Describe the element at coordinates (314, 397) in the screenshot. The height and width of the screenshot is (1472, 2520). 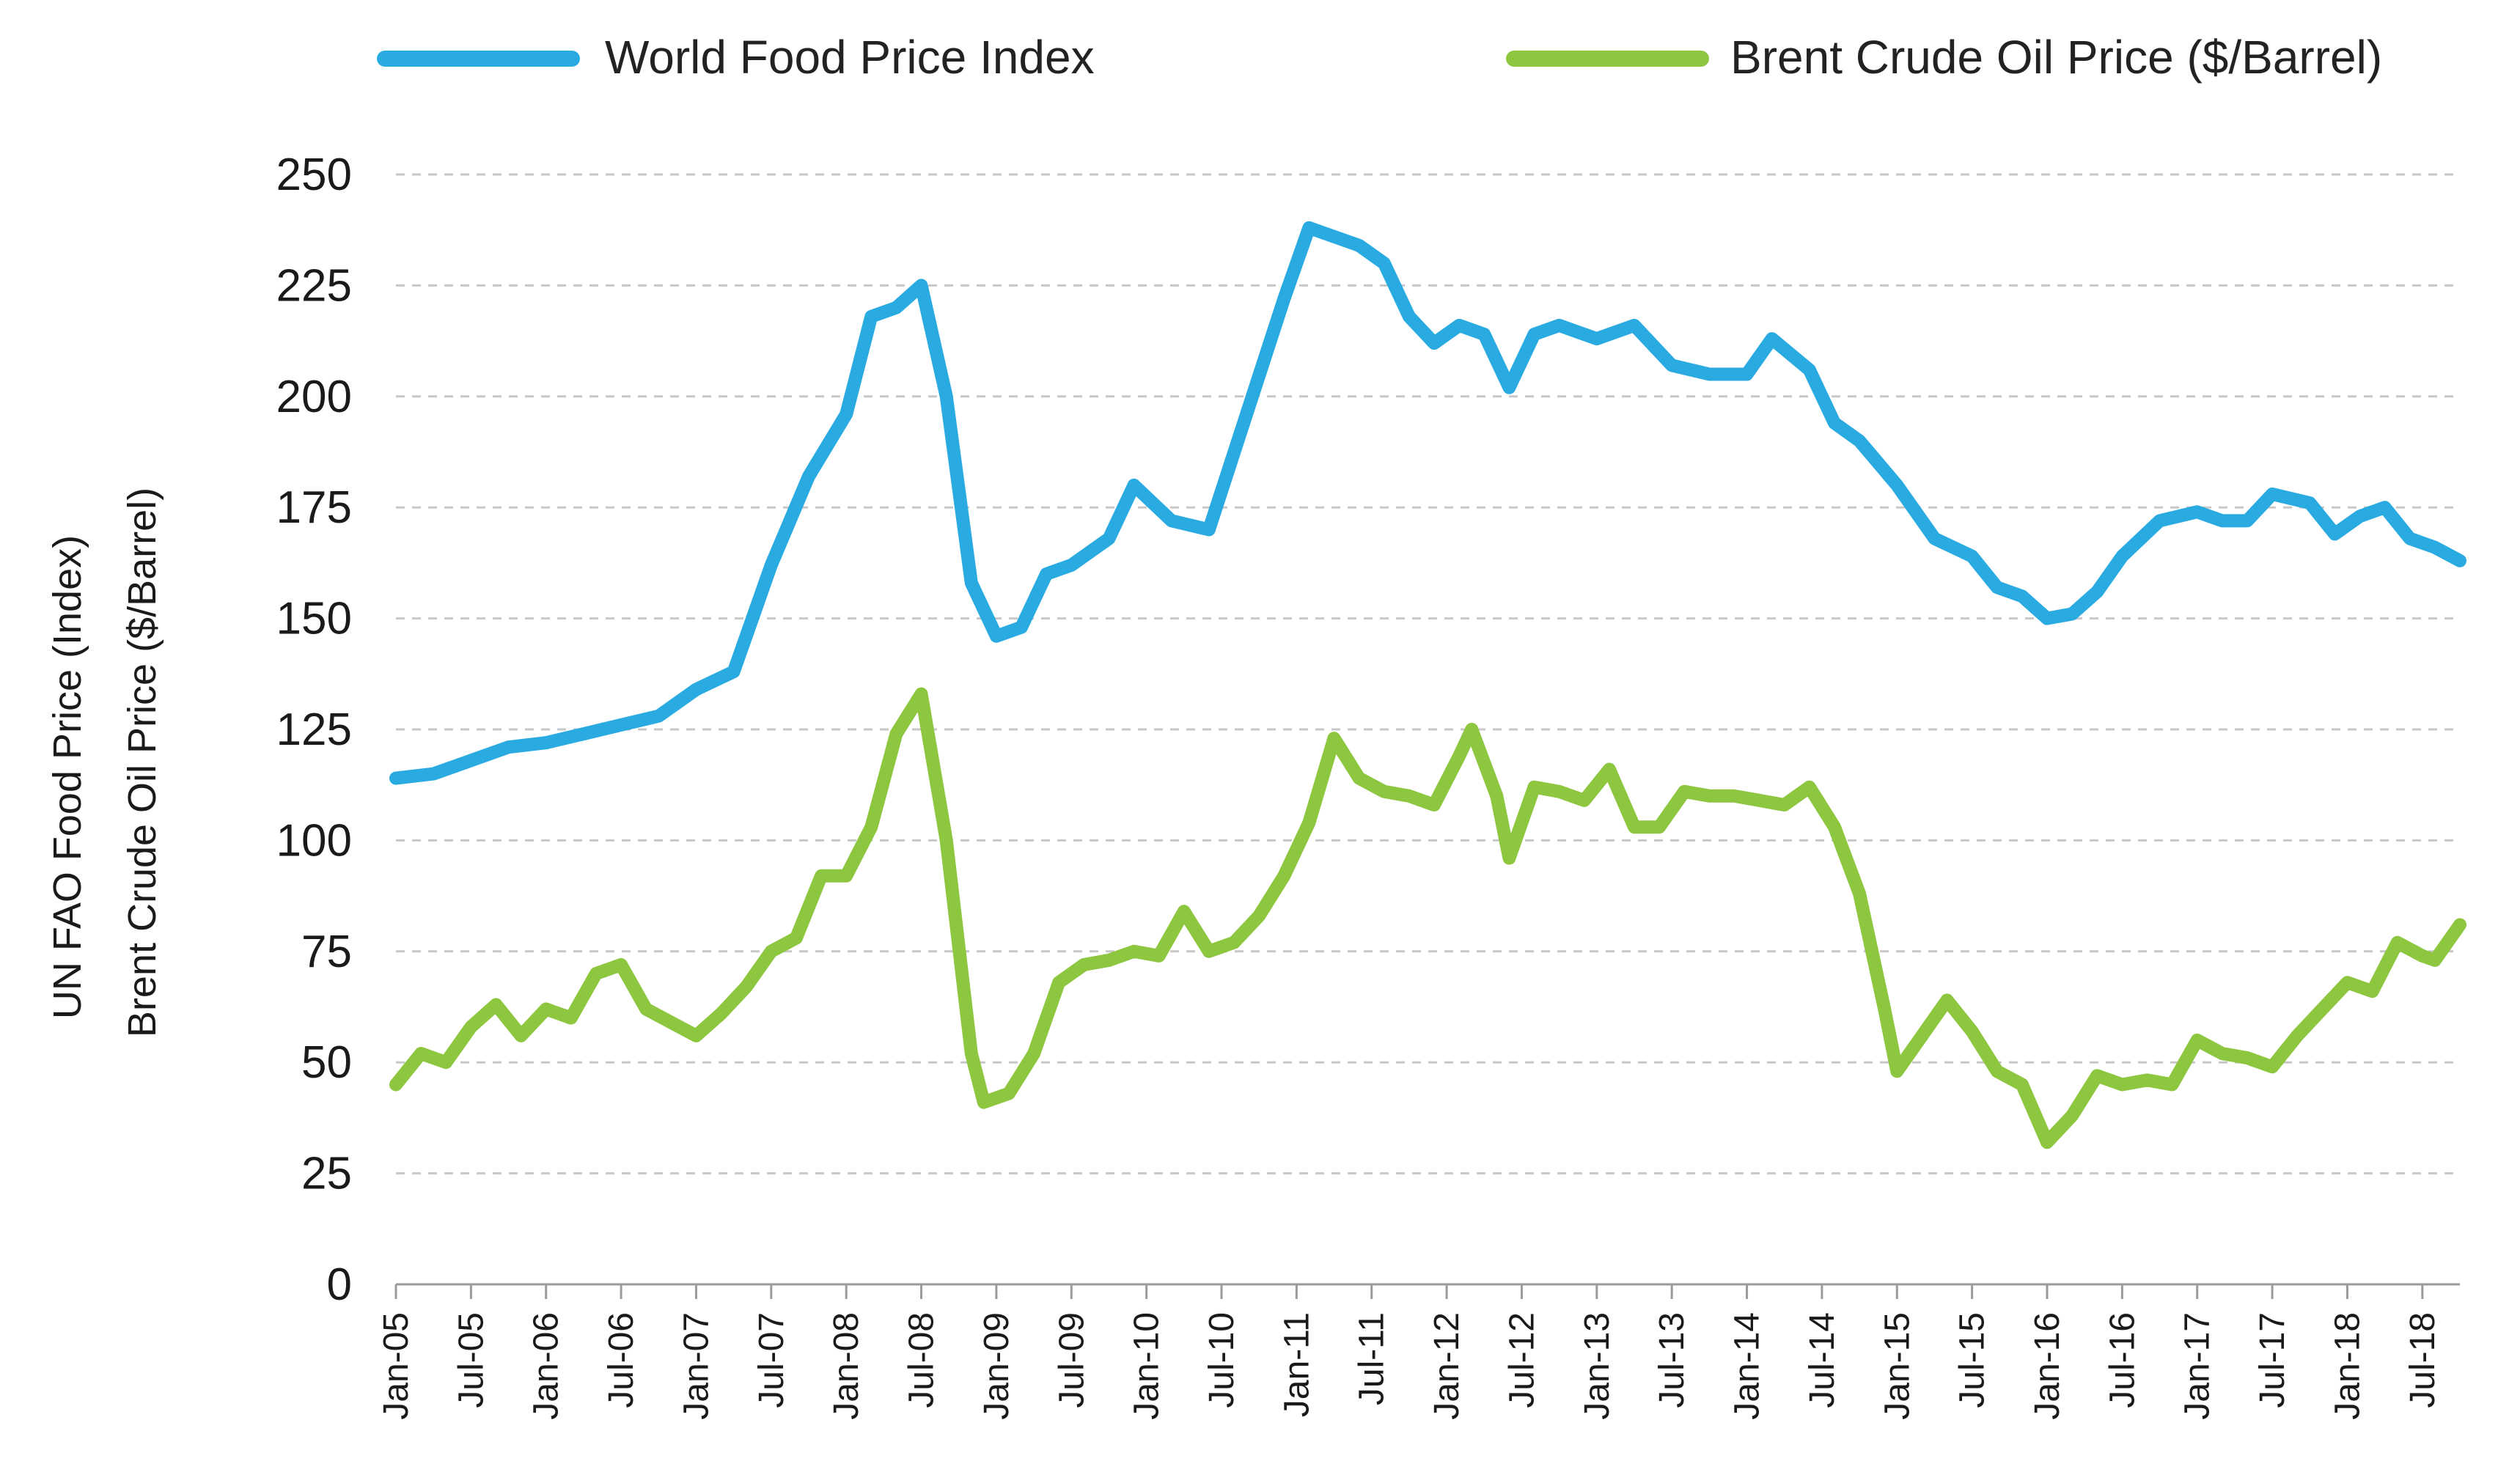
I see `y-tick-label: 200` at that location.